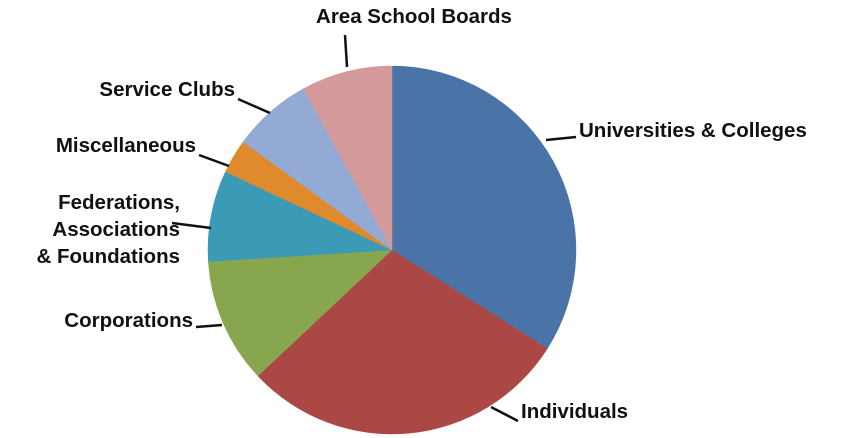 This screenshot has width=846, height=438. I want to click on leader-line-universities-colleges, so click(561, 138).